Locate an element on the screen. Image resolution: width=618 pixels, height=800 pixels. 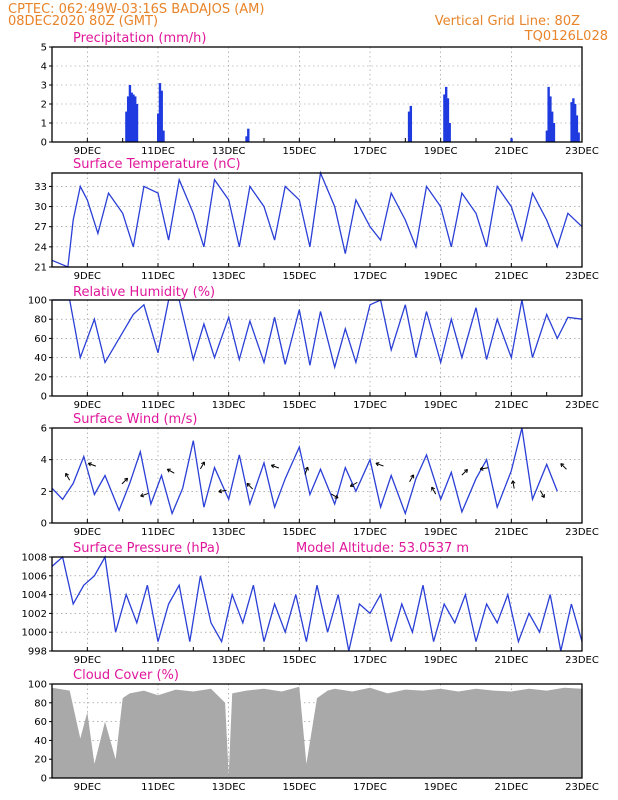
y-tick-label: 998 is located at coordinates (37, 652).